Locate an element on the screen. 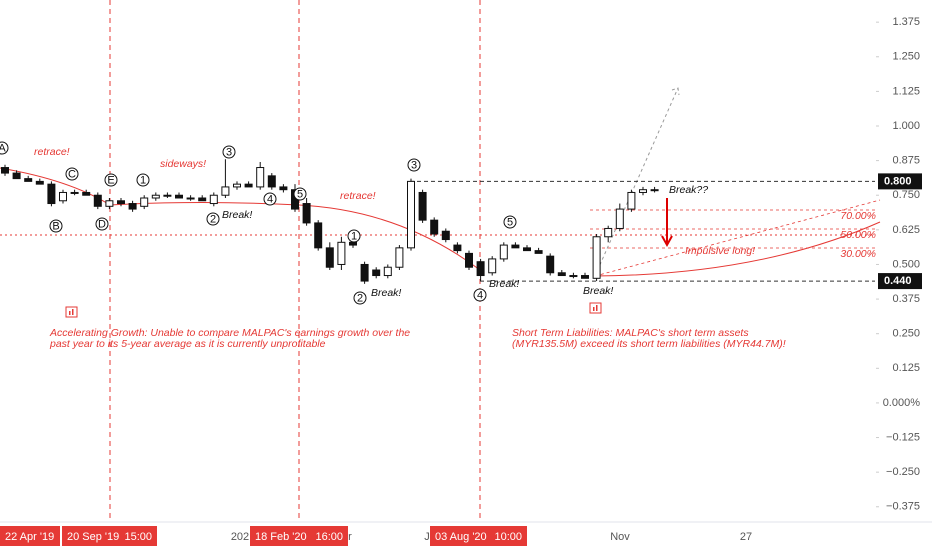  fib-level: 30.00% is located at coordinates (858, 254).